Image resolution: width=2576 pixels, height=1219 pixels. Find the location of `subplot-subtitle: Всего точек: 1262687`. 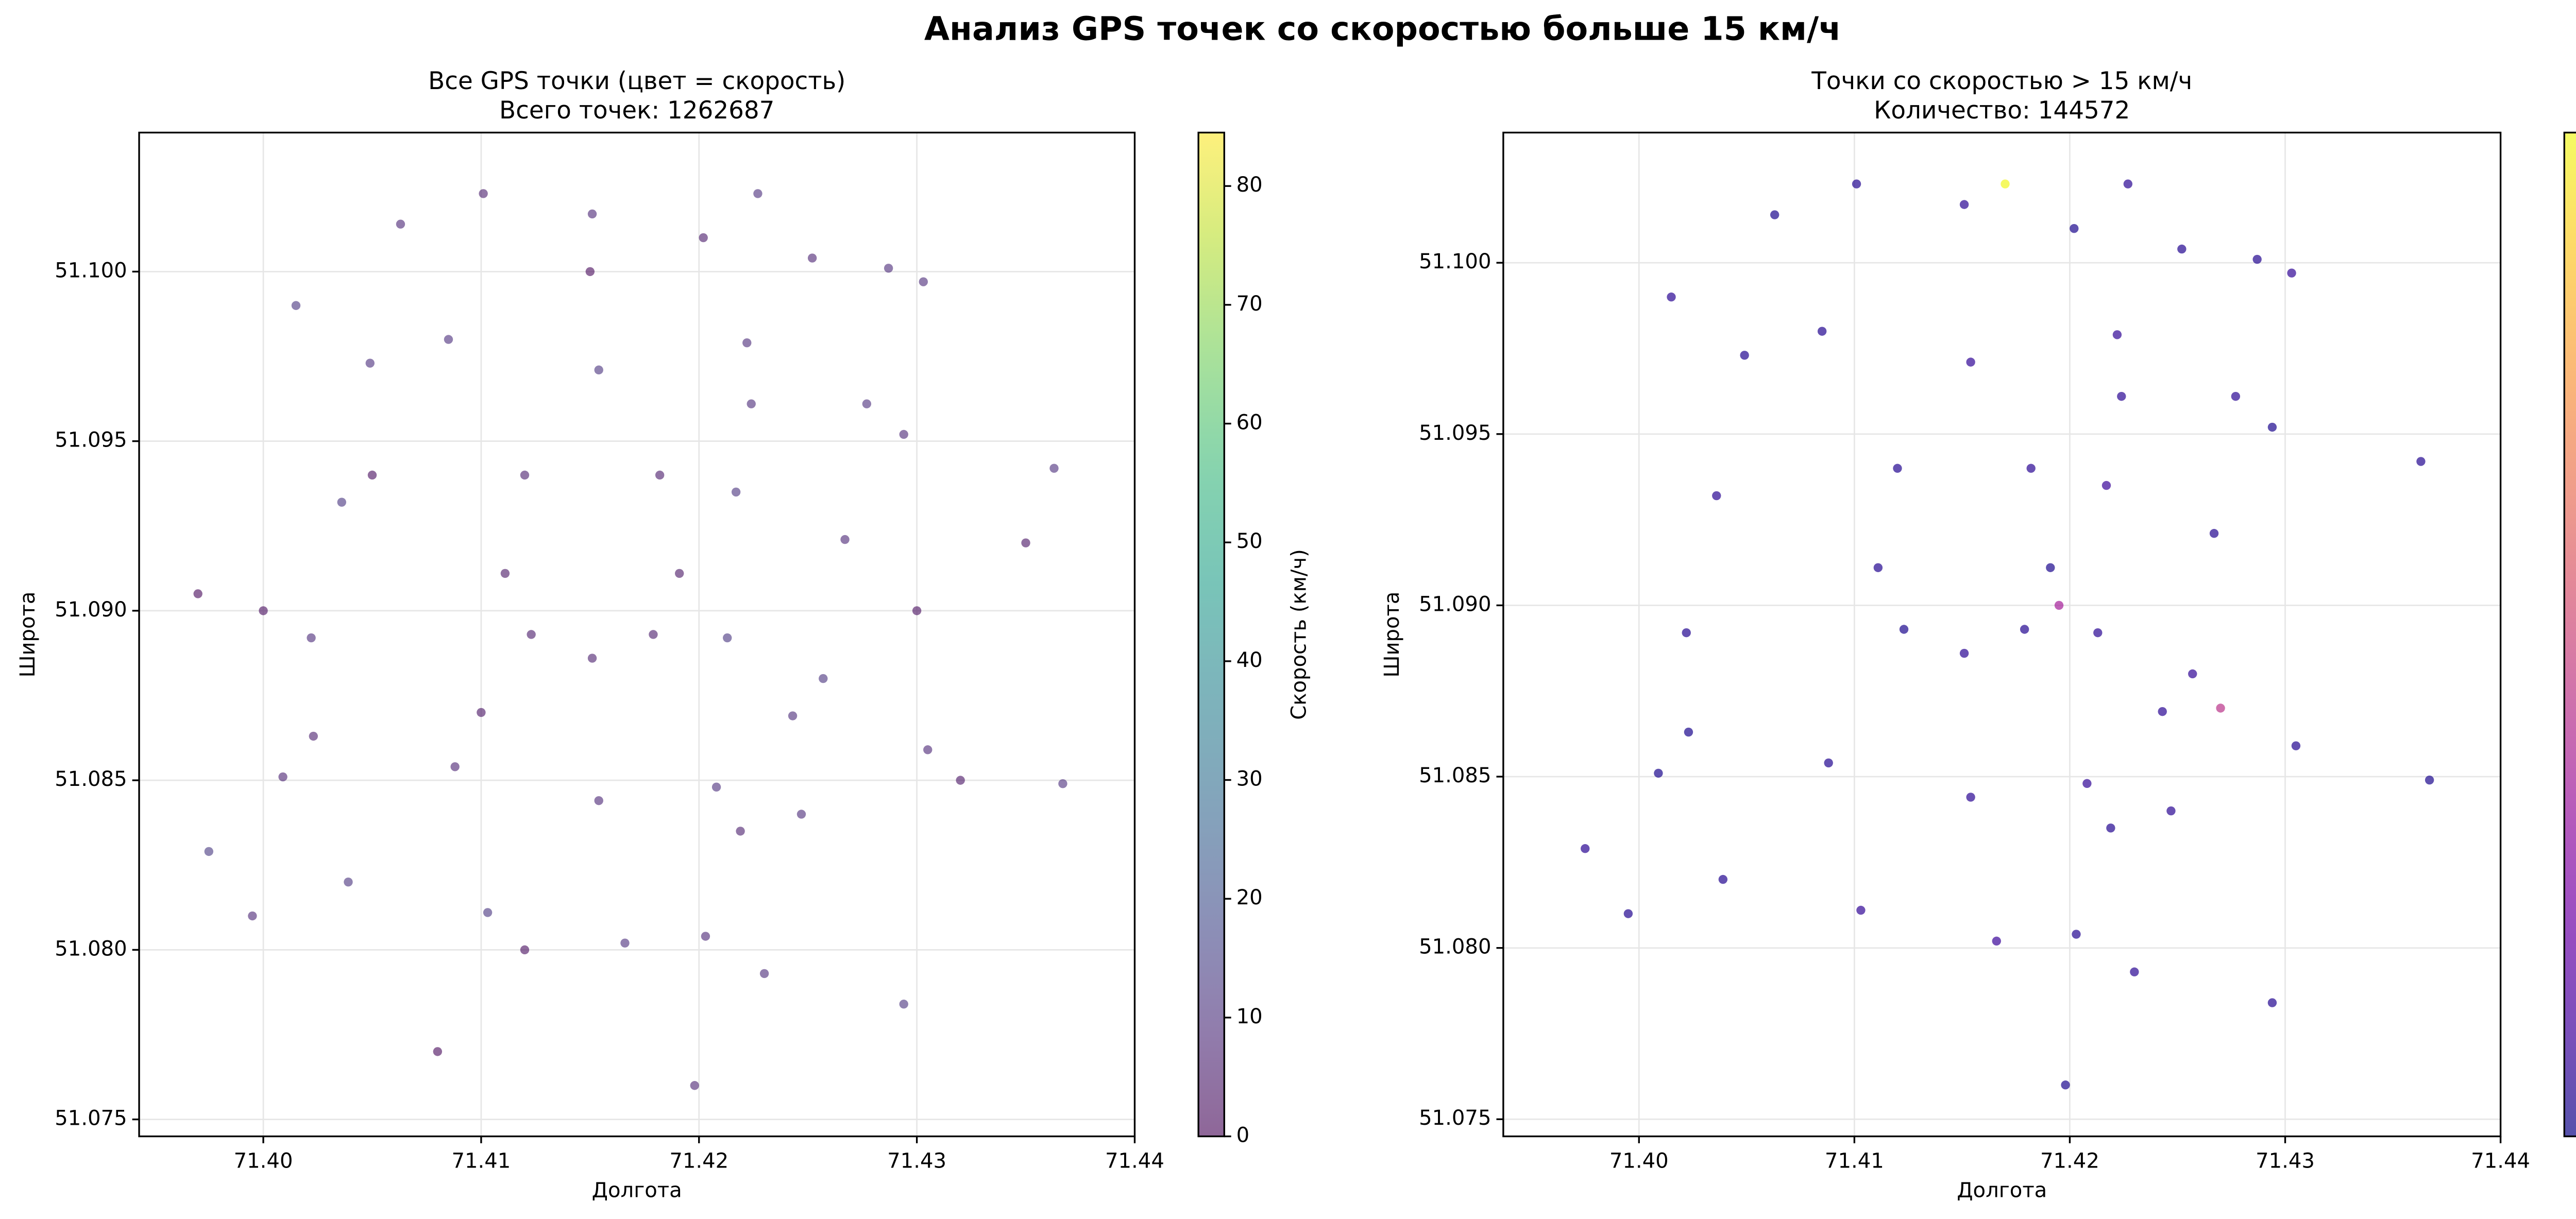

subplot-subtitle: Всего точек: 1262687 is located at coordinates (636, 111).